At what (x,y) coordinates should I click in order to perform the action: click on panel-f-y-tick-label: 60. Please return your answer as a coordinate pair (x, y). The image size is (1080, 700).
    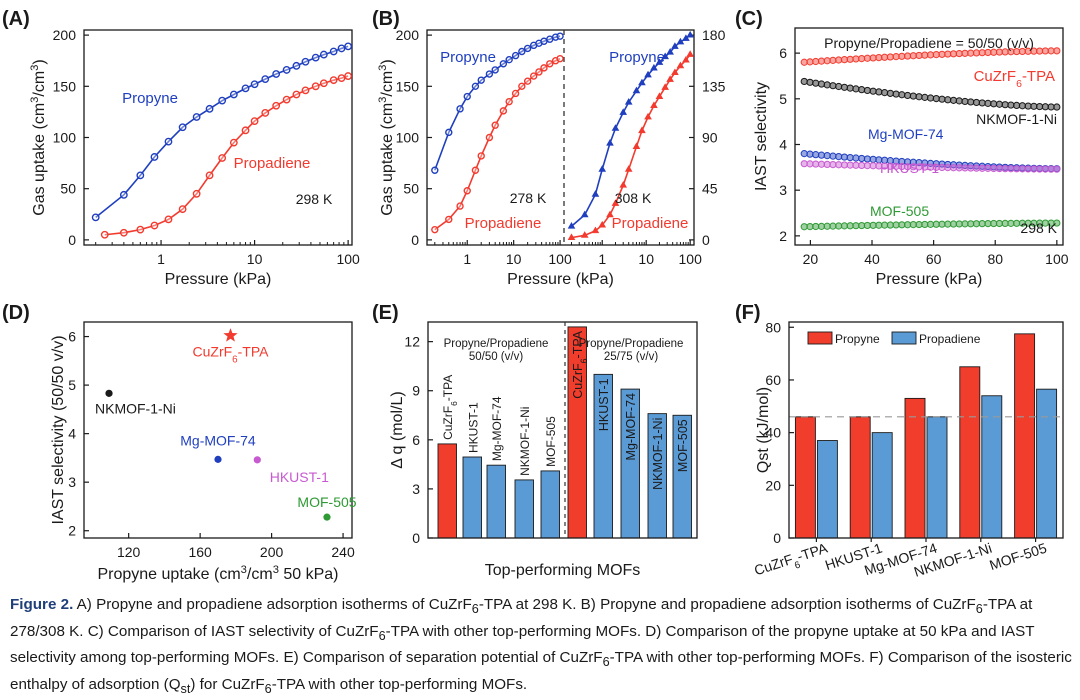
    Looking at the image, I should click on (773, 380).